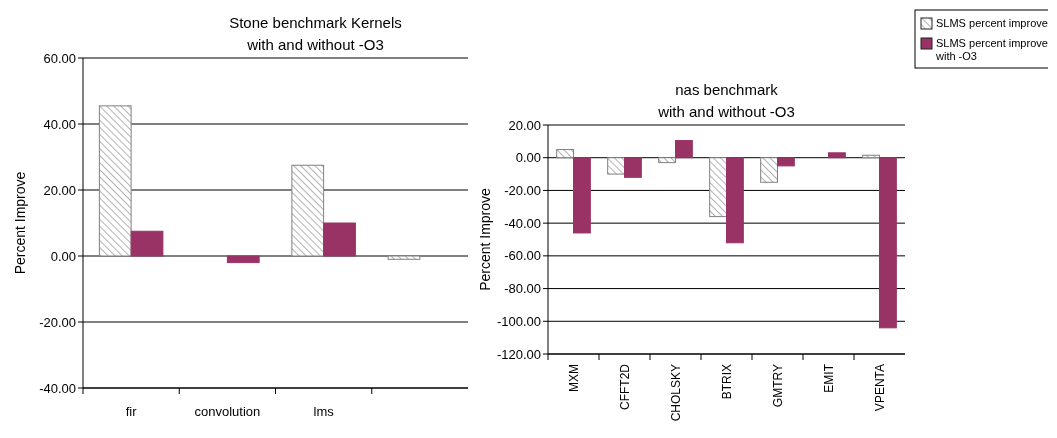  I want to click on chart-title: Stone benchmark Kernels, so click(315, 22).